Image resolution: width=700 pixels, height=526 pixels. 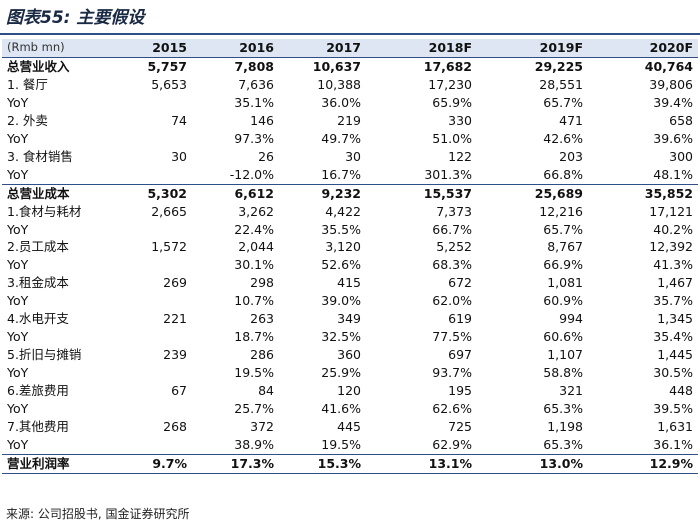 I want to click on table-cell: 330, so click(x=460, y=120).